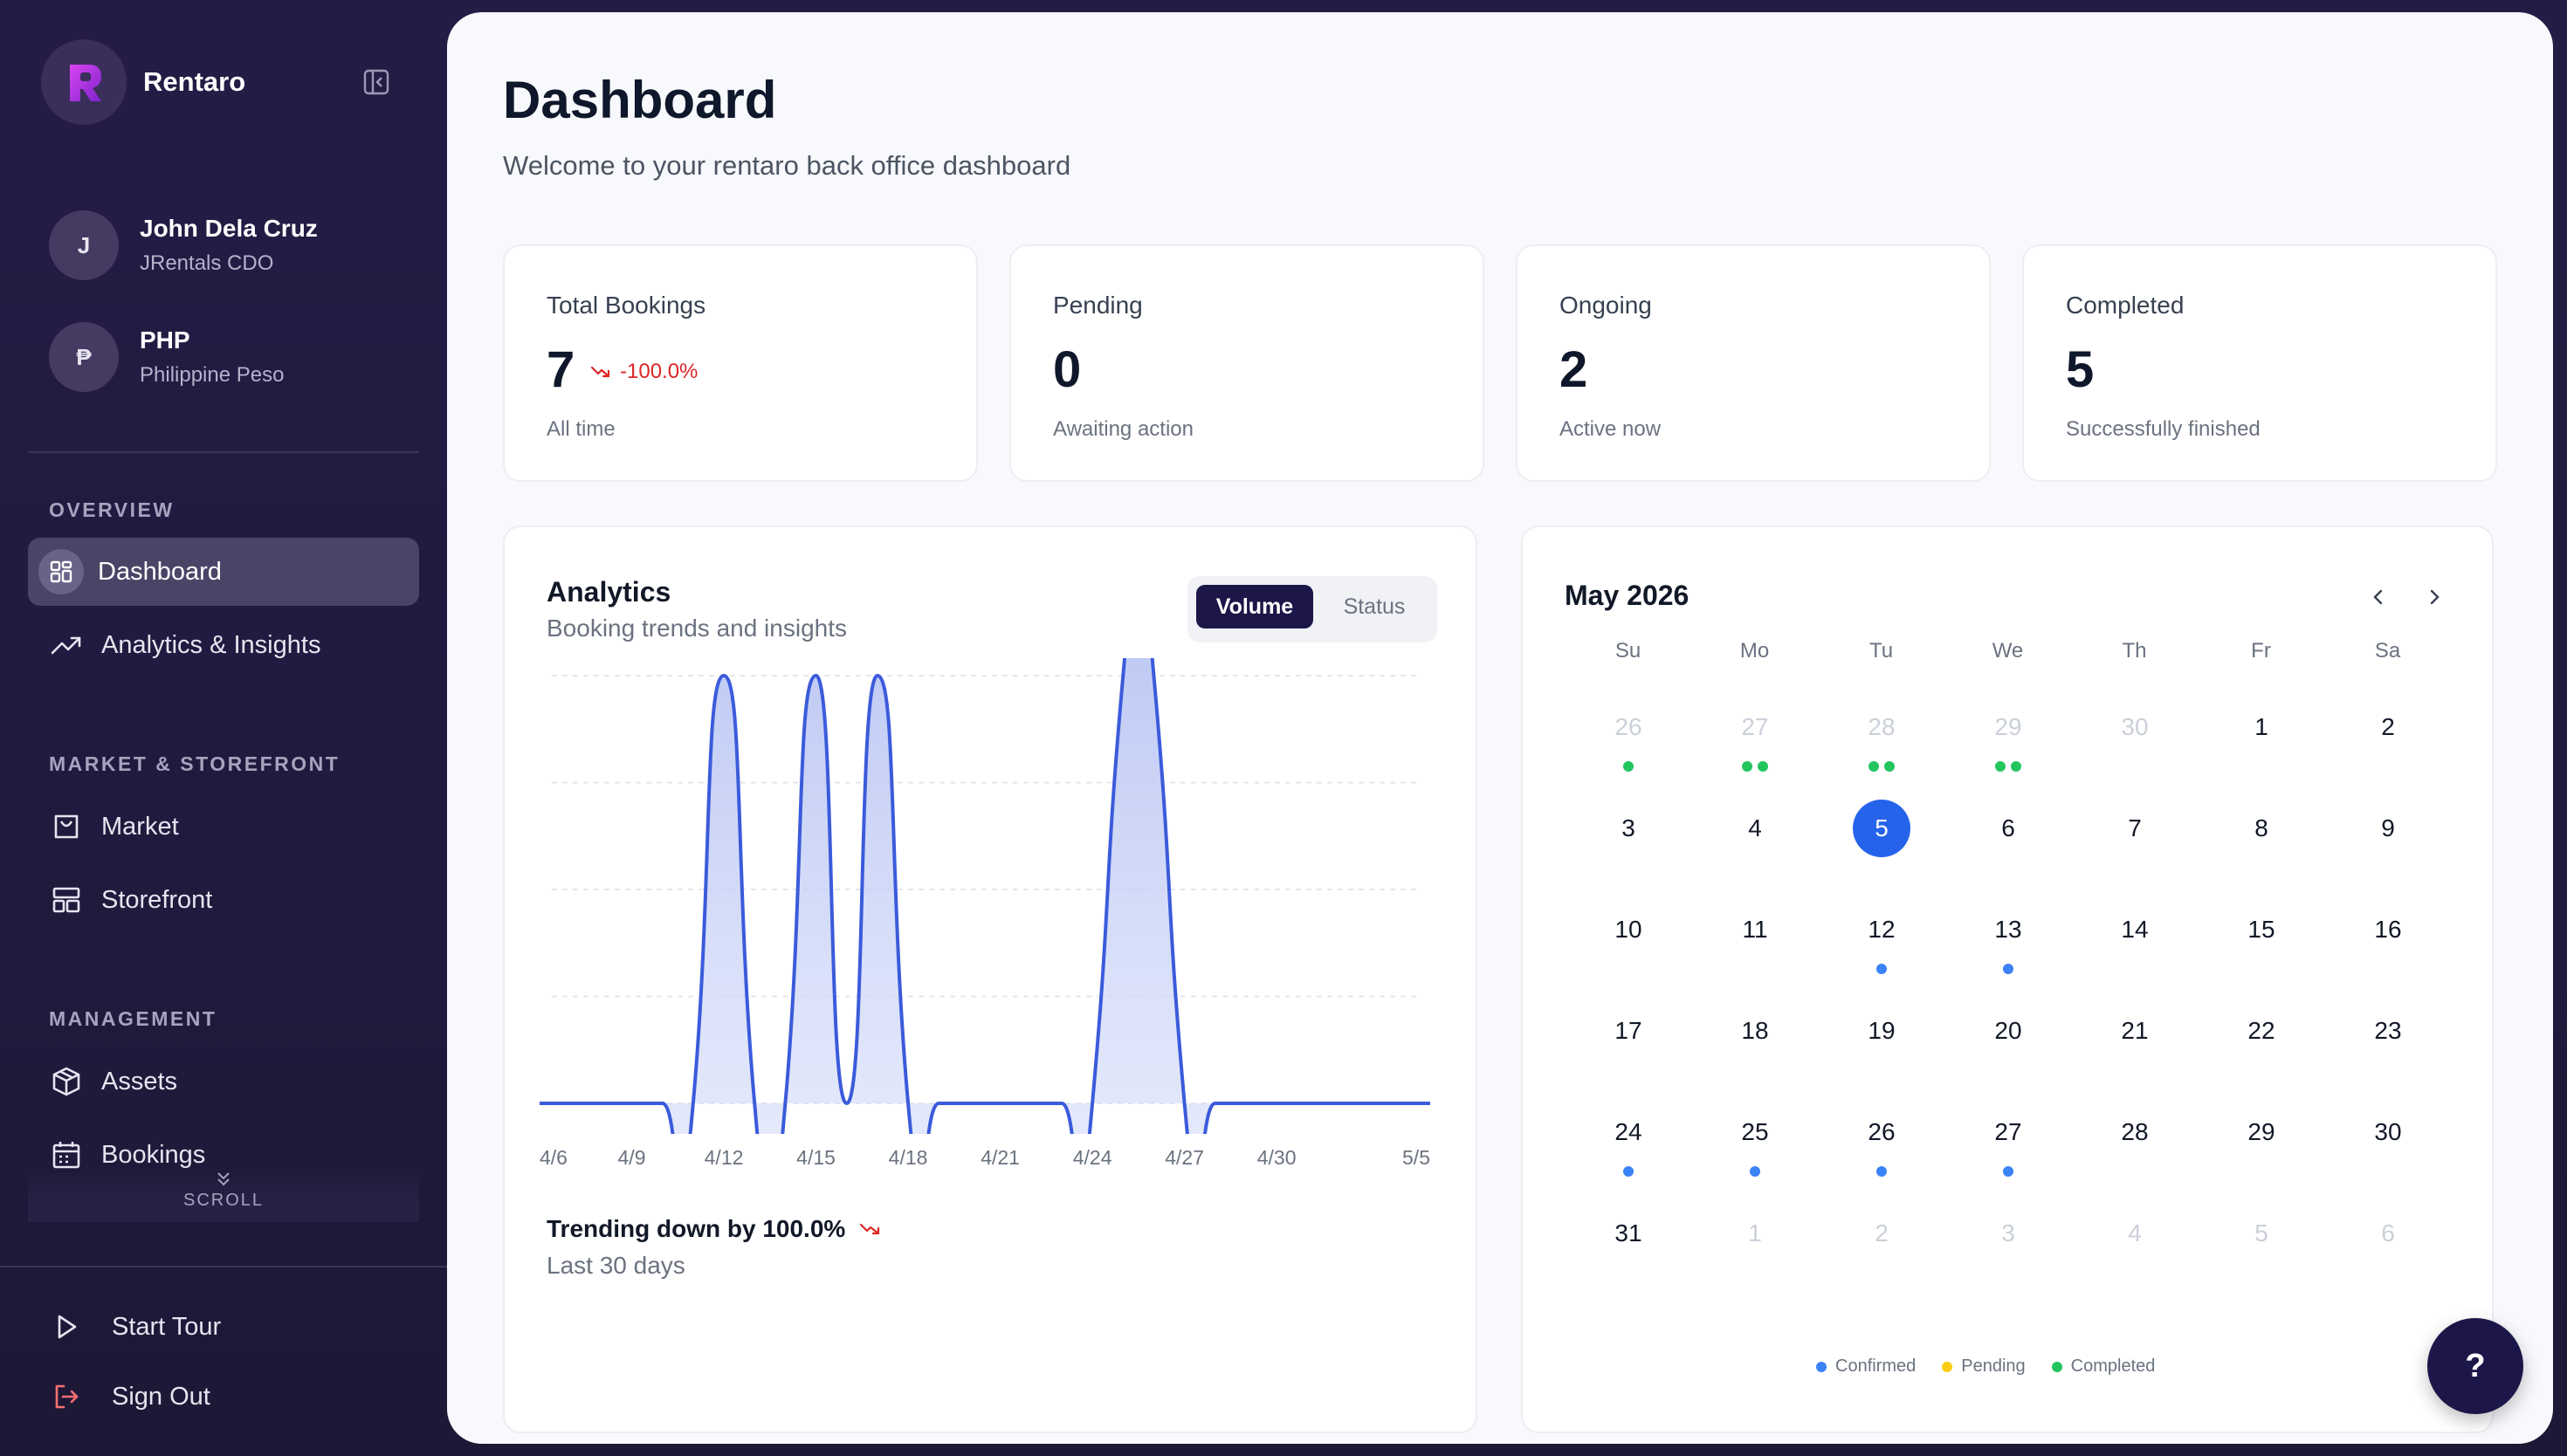 Image resolution: width=2567 pixels, height=1456 pixels. I want to click on sidebar-item-market: Market, so click(223, 827).